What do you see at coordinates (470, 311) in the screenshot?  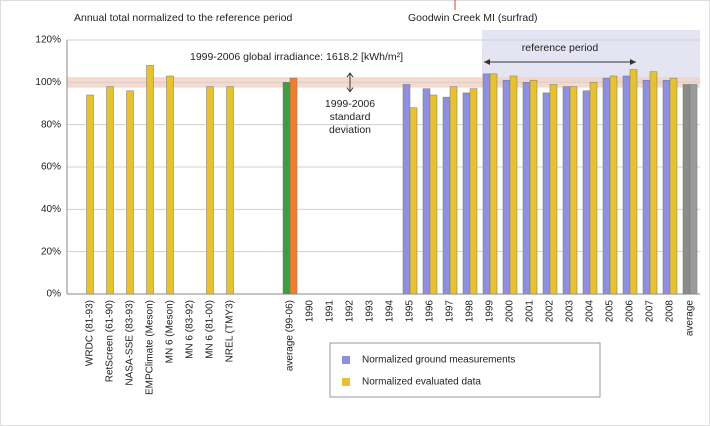 I see `x-tick-label: 1998` at bounding box center [470, 311].